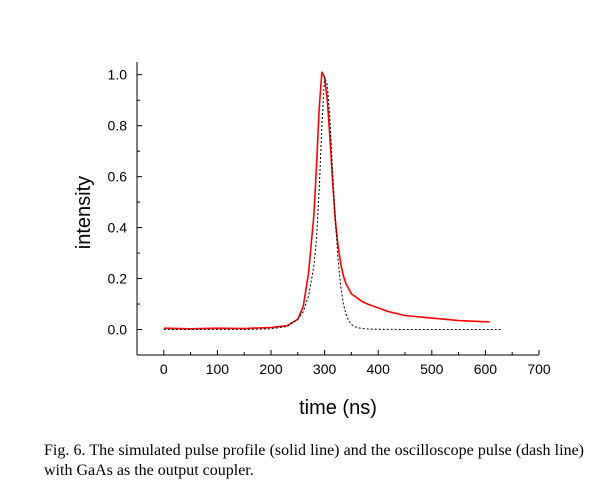 Image resolution: width=597 pixels, height=488 pixels. Describe the element at coordinates (118, 228) in the screenshot. I see `y-tick-label: 0.4` at that location.